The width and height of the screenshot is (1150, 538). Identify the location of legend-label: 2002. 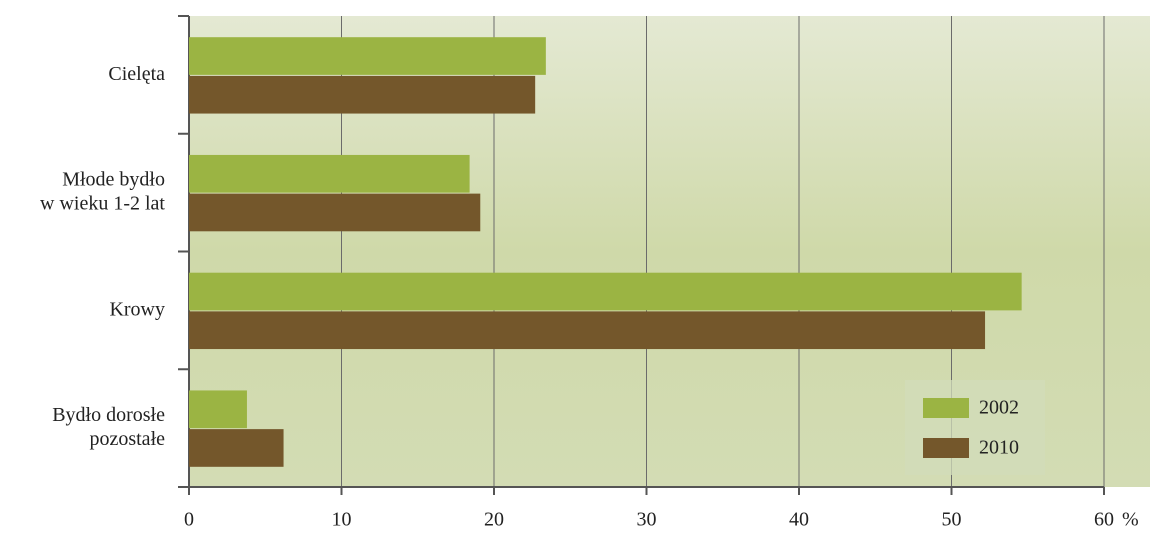
(999, 408).